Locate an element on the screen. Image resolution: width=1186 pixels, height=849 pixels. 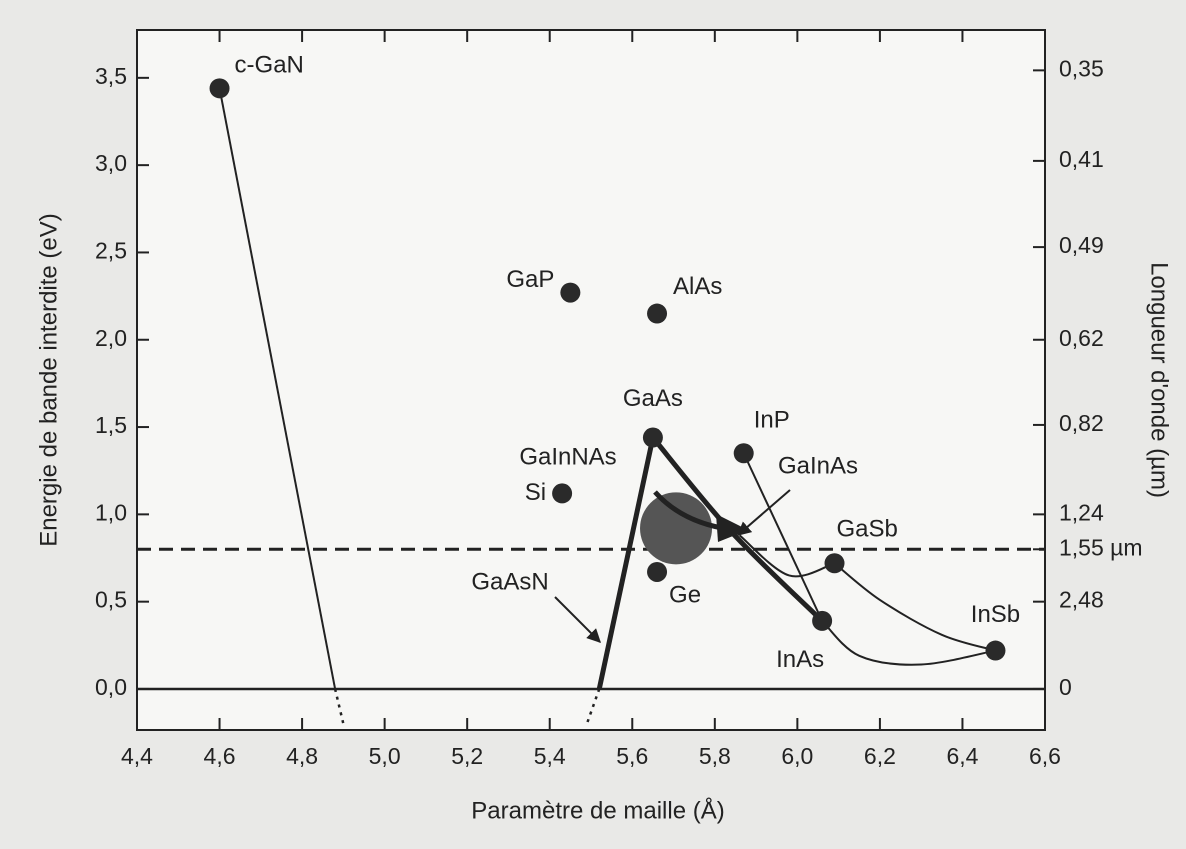
point-label: GaP is located at coordinates (530, 279).